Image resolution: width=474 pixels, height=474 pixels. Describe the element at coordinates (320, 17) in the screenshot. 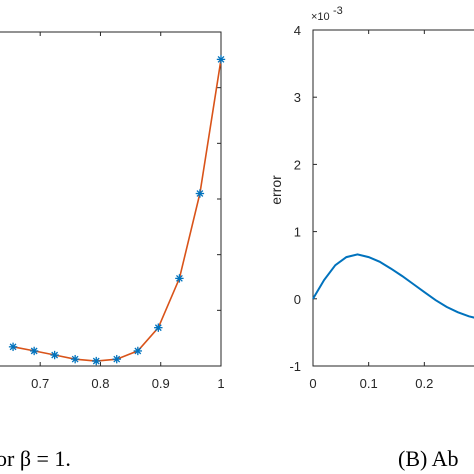

I see `panel-b-y-exponent: ×10` at that location.